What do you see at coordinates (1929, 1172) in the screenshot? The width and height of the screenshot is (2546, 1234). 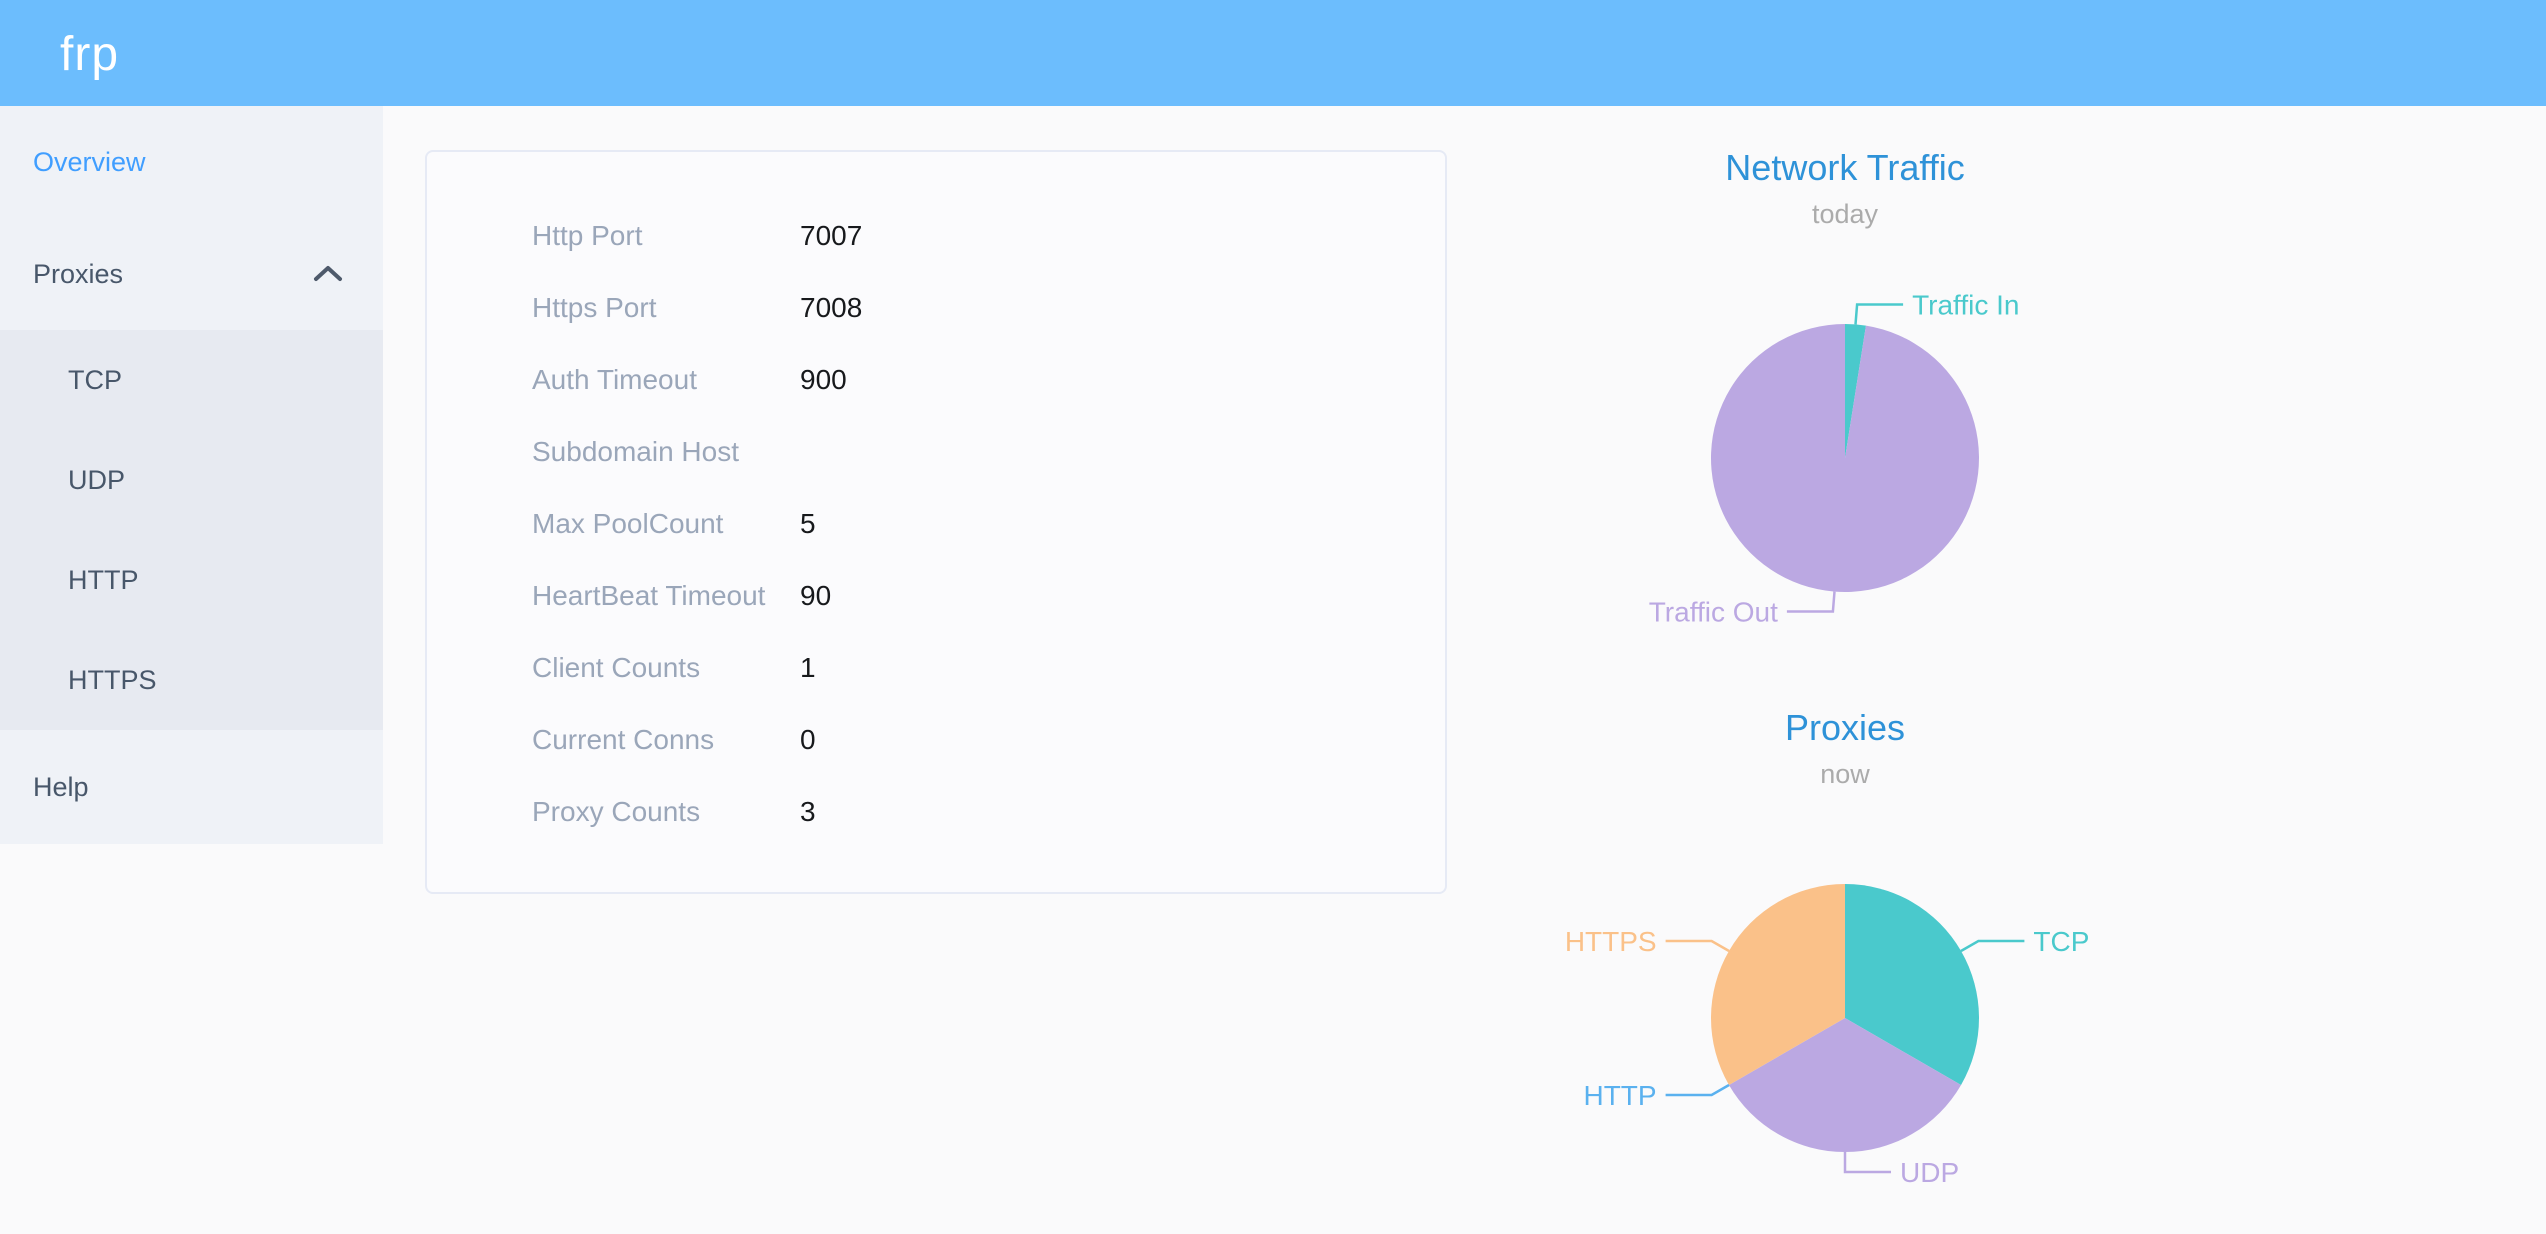 I see `pie-label-udp: UDP` at bounding box center [1929, 1172].